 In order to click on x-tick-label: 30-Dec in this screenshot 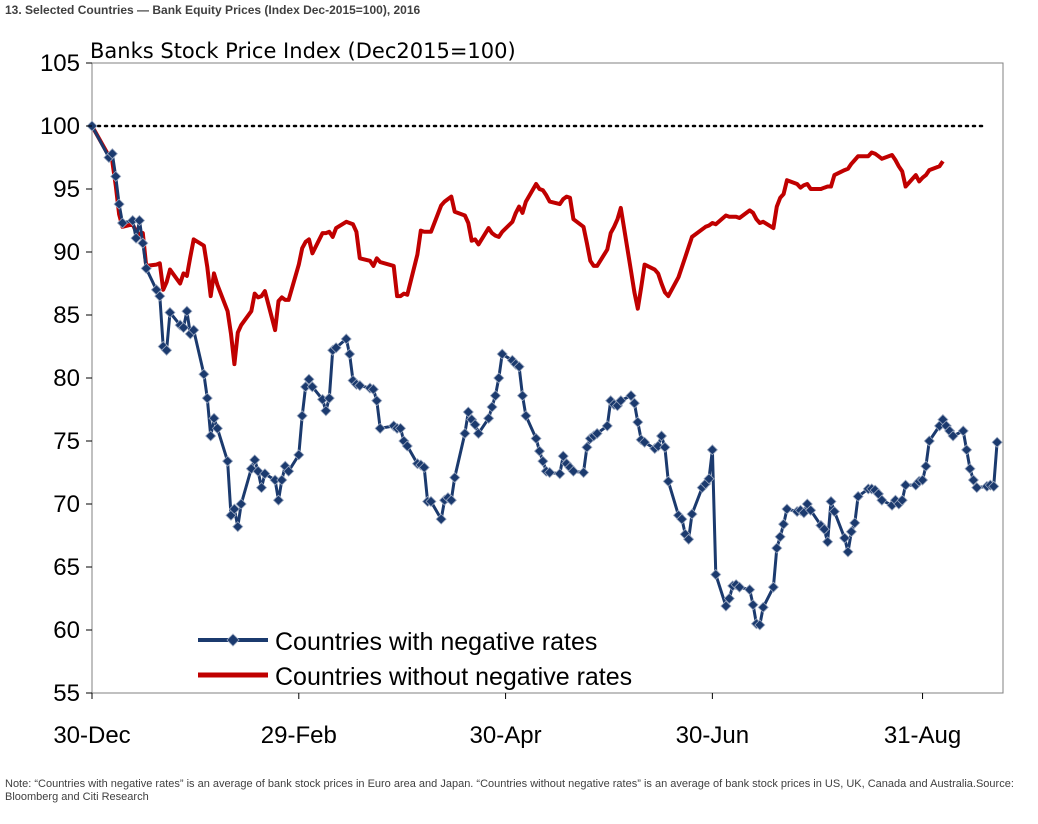, I will do `click(91, 735)`.